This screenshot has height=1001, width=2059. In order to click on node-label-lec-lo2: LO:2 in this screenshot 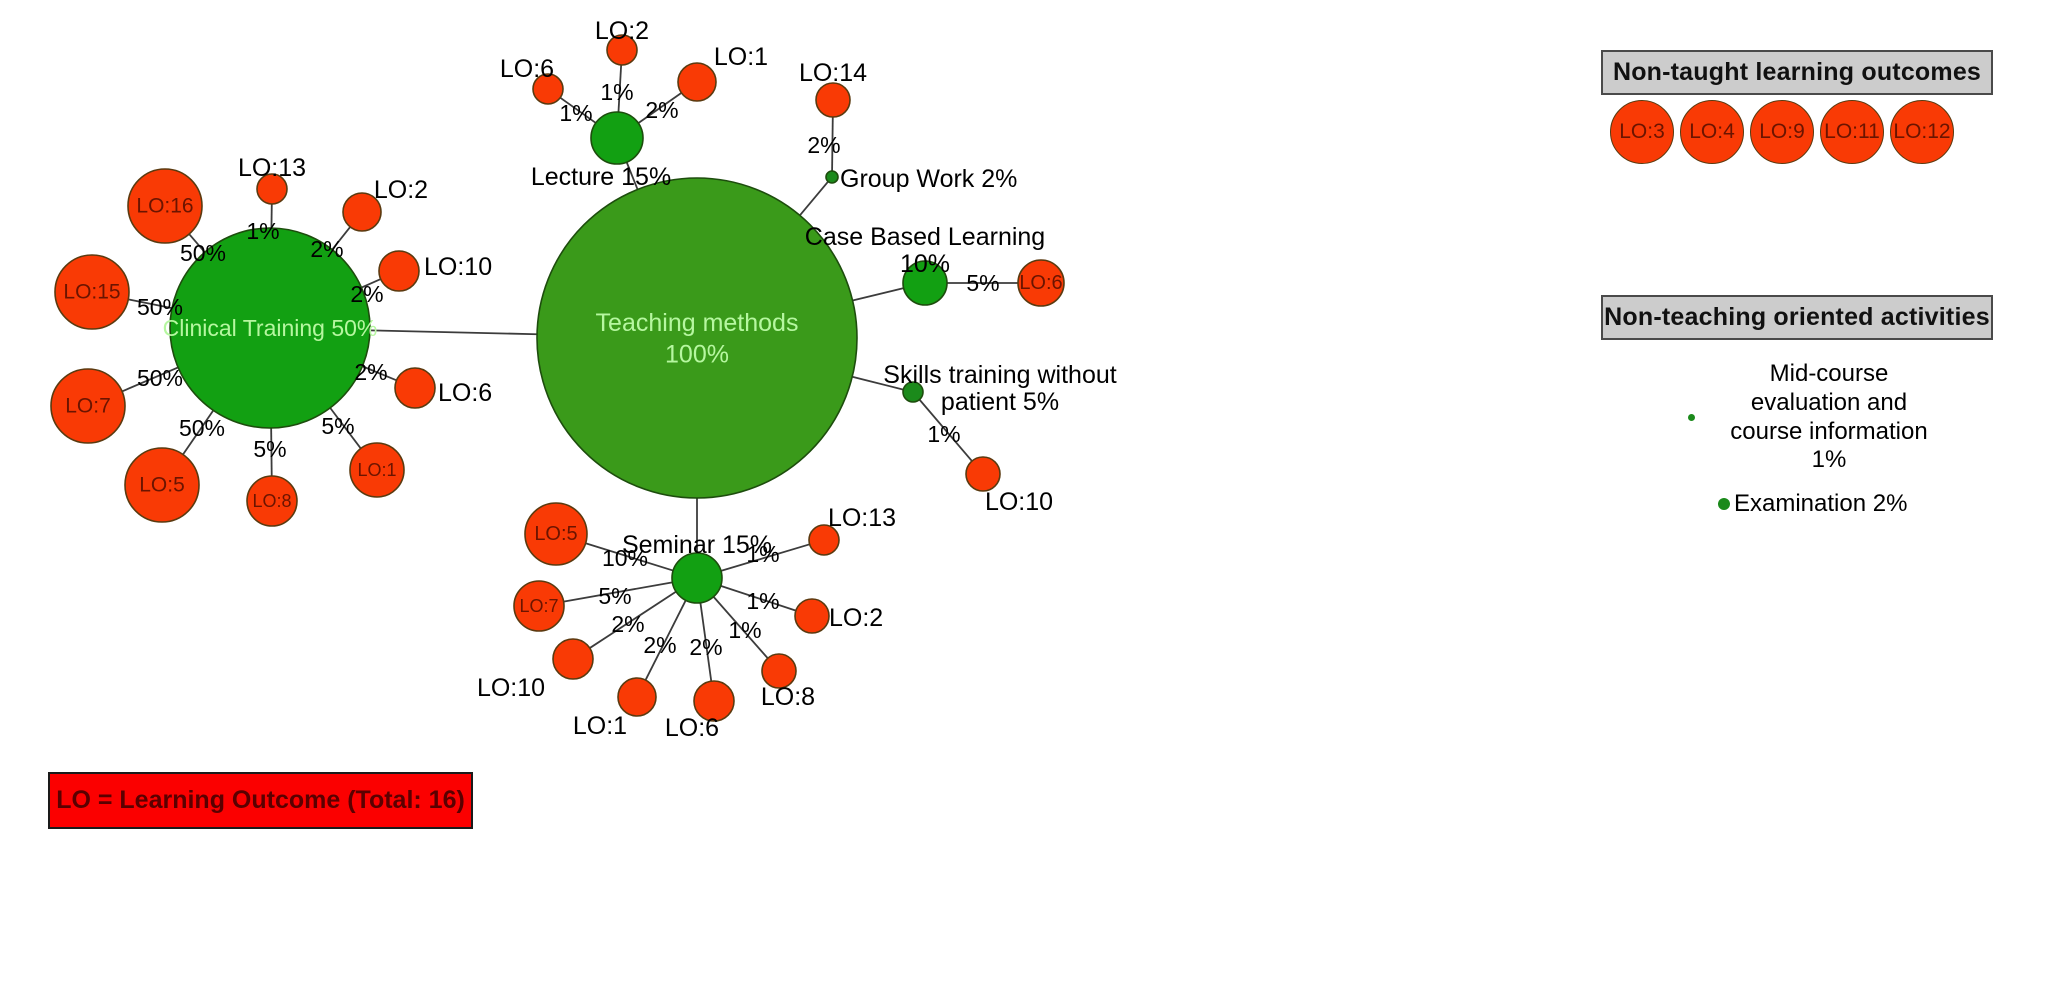, I will do `click(622, 31)`.